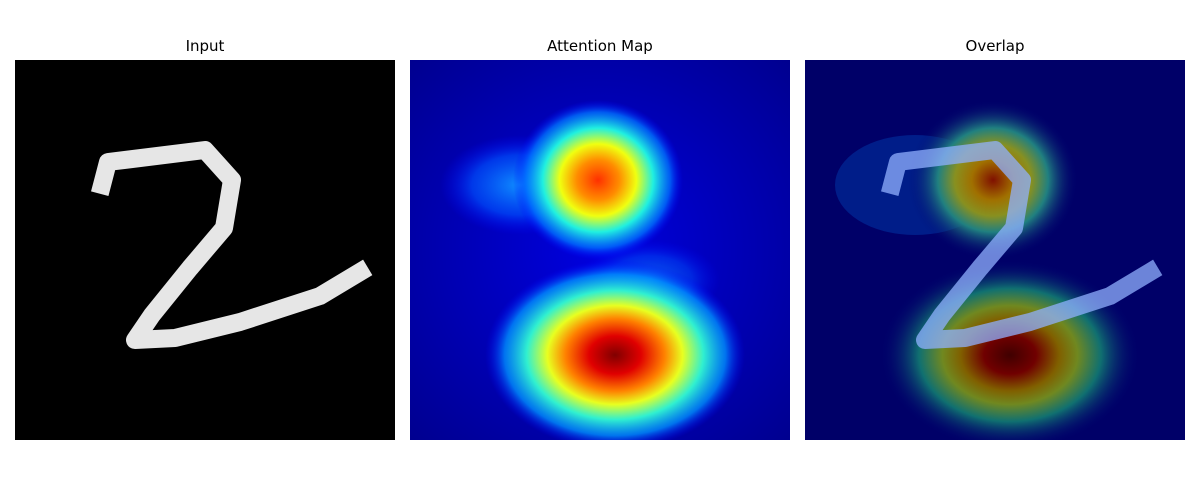 The width and height of the screenshot is (1200, 500). Describe the element at coordinates (205, 46) in the screenshot. I see `panel-title: Input` at that location.